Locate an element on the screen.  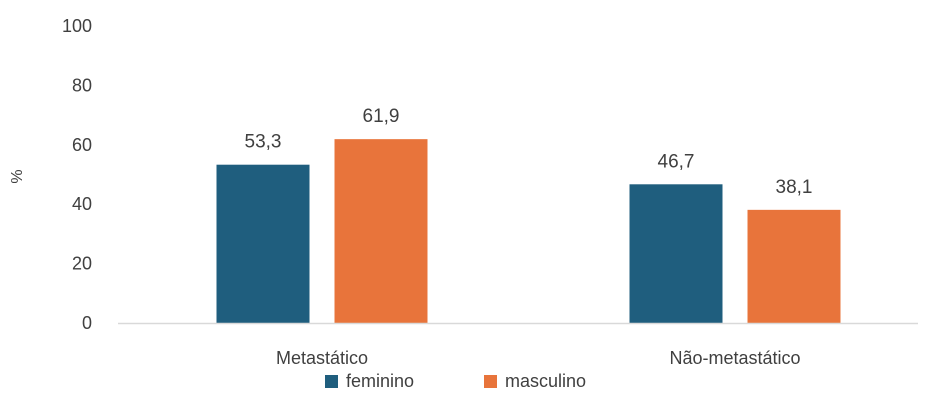
legend-label-masculino: masculino is located at coordinates (545, 381).